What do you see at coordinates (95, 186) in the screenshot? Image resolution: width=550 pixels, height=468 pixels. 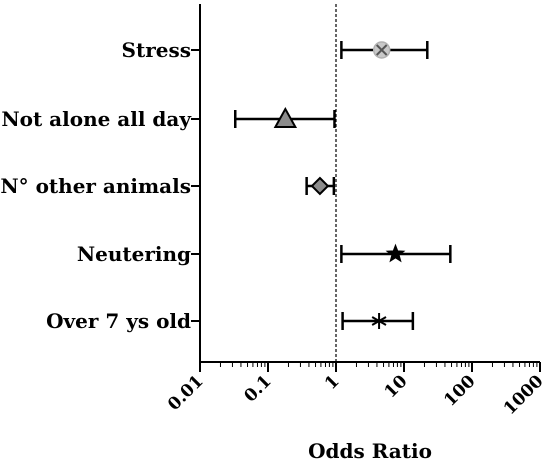 I see `category-label: N° other animals` at bounding box center [95, 186].